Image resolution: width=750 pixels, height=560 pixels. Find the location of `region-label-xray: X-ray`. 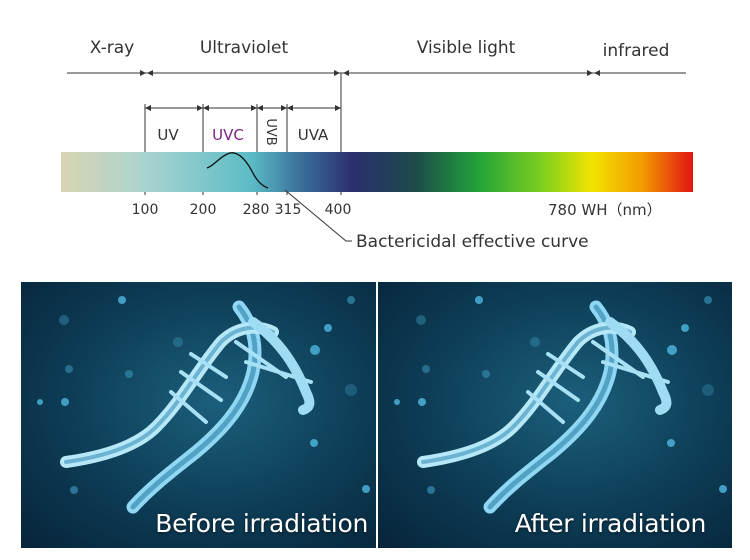

region-label-xray: X-ray is located at coordinates (112, 48).